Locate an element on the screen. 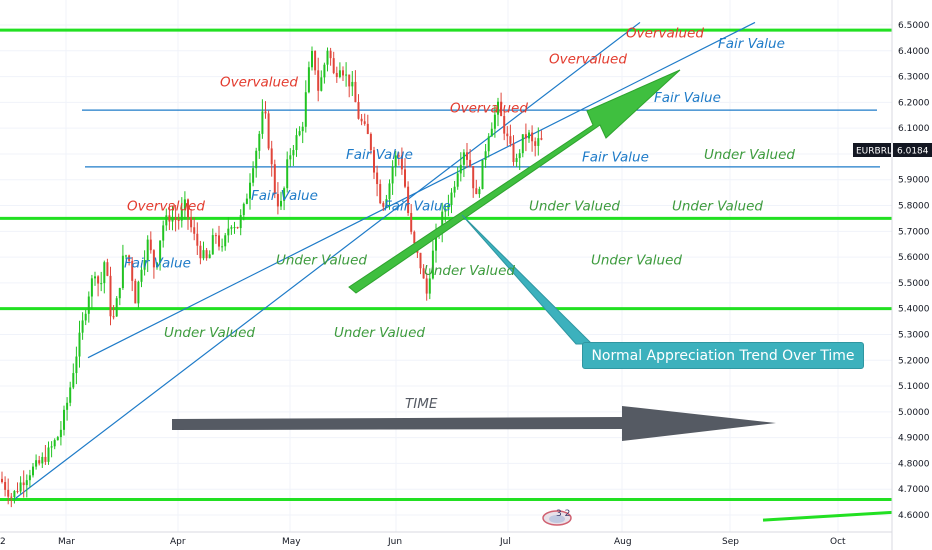 This screenshot has height=550, width=932. time-label: TIME is located at coordinates (421, 404).